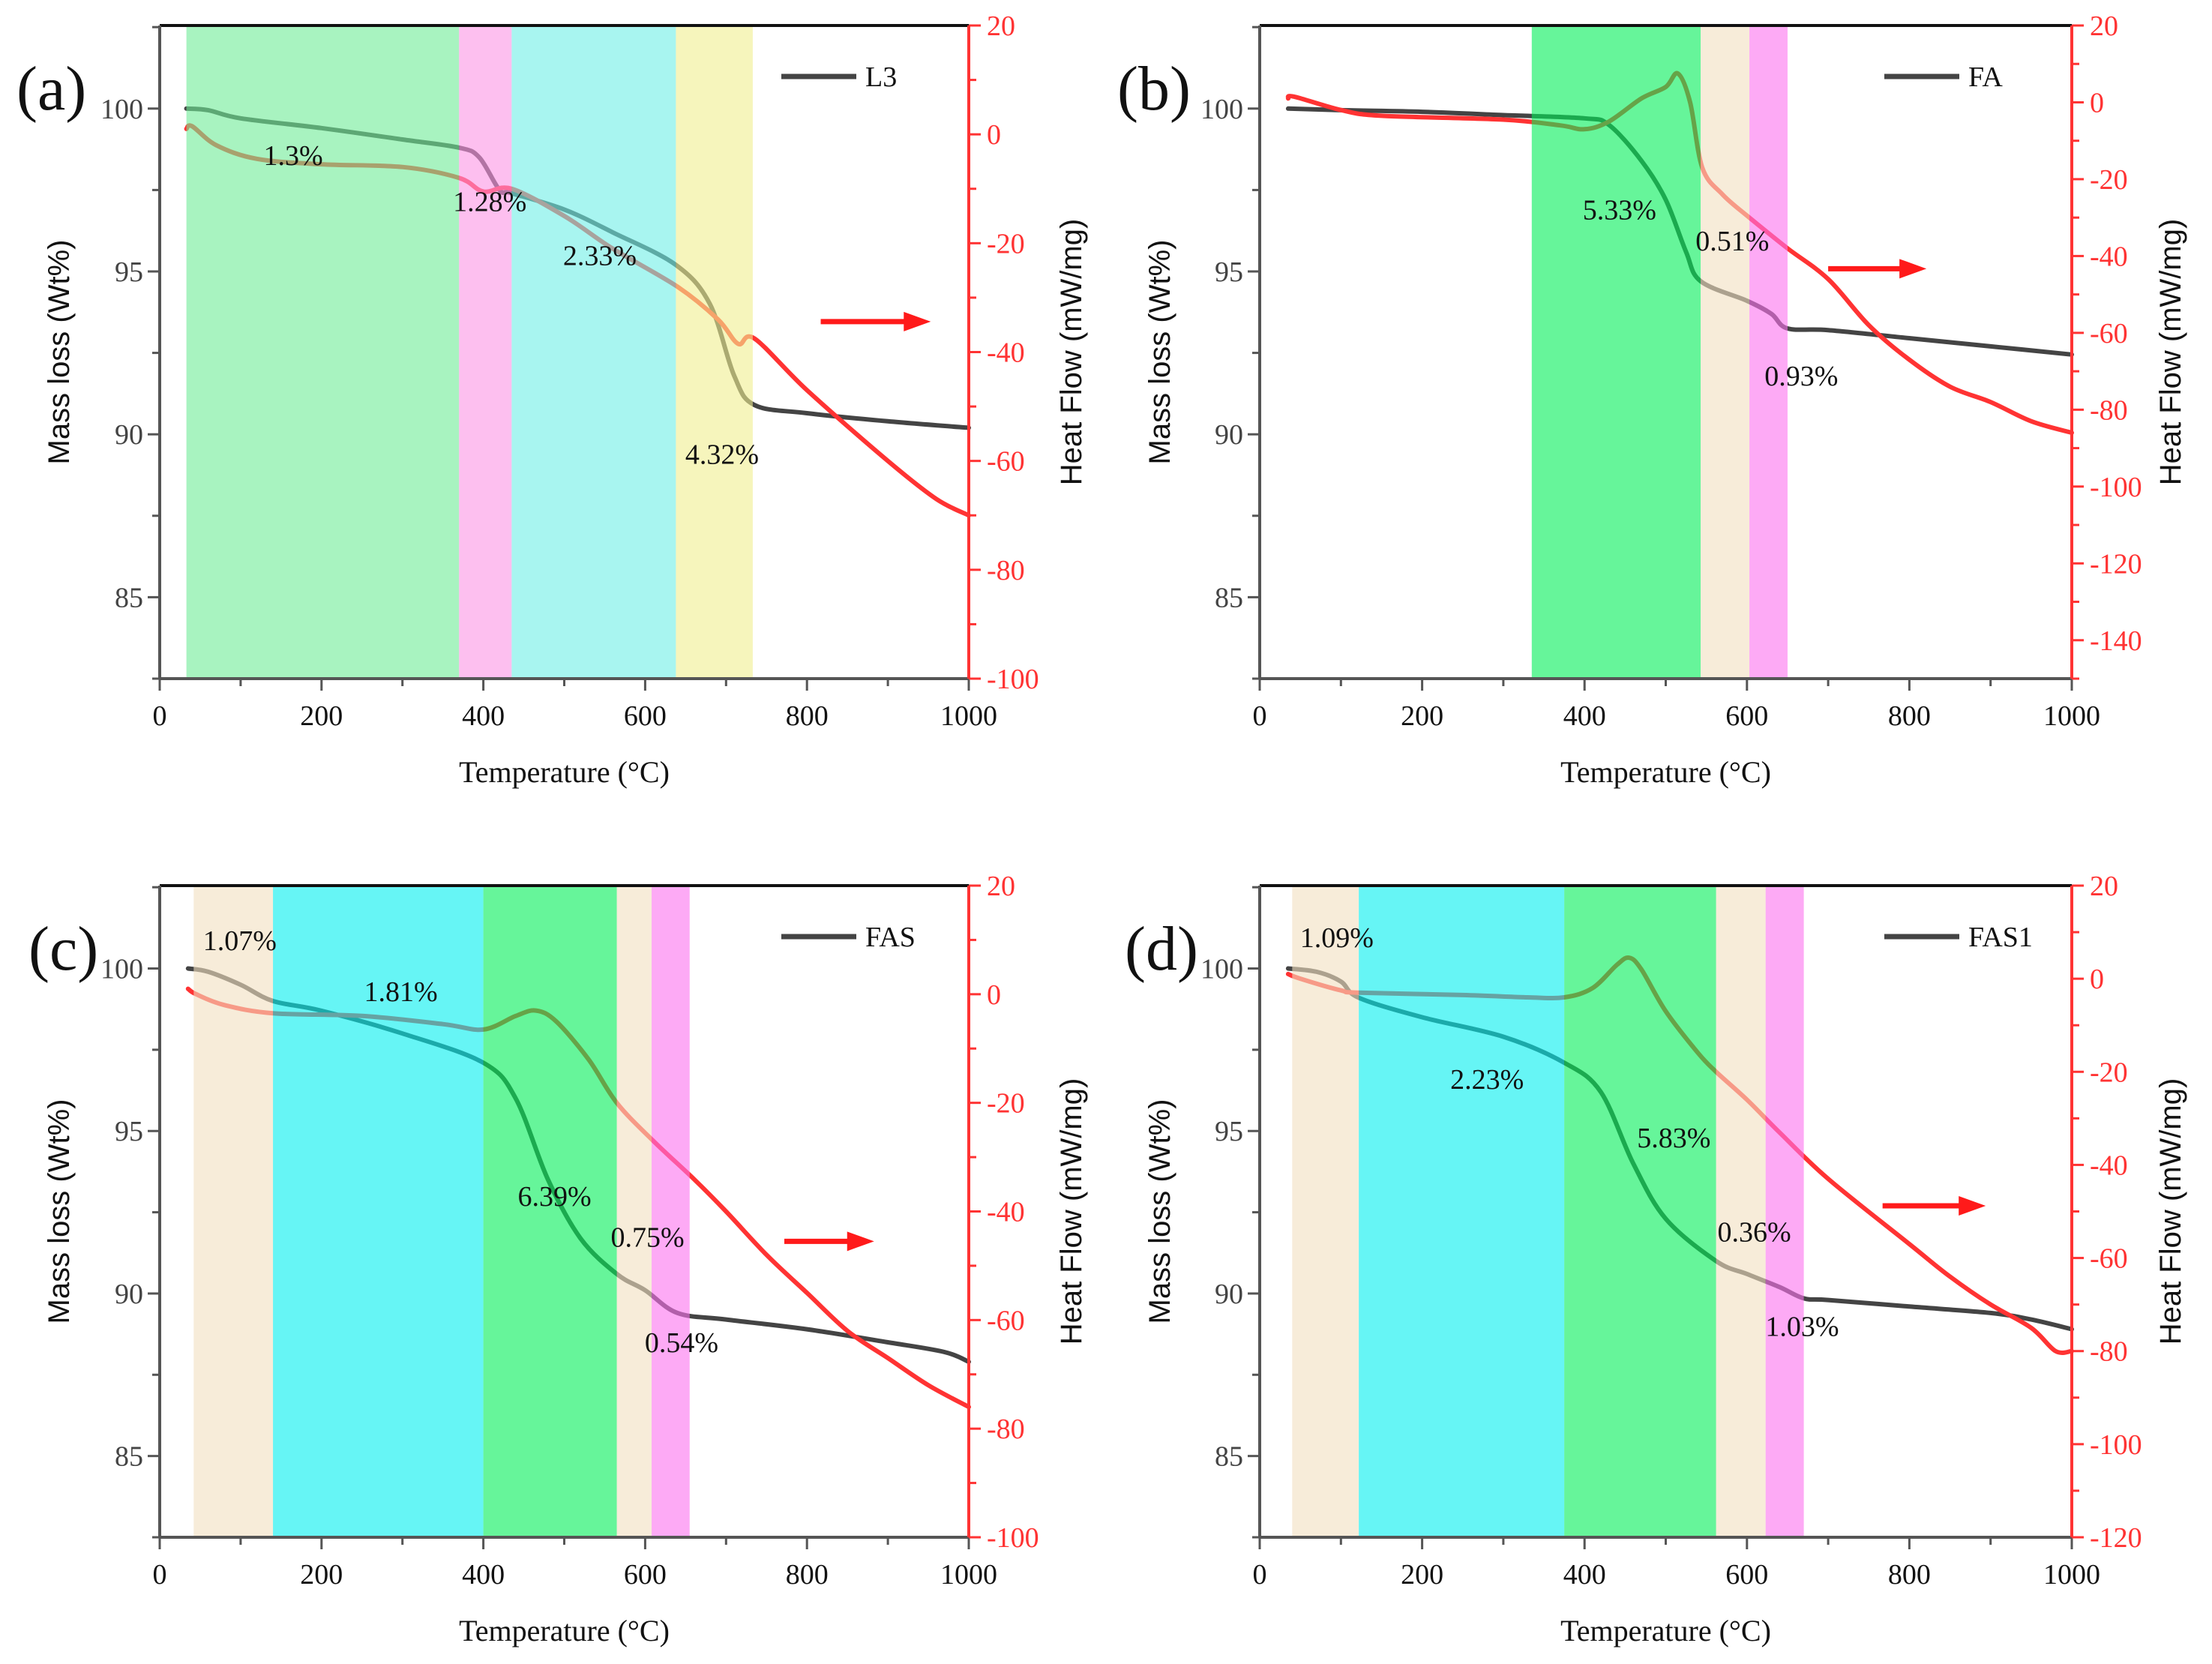 Image resolution: width=2212 pixels, height=1664 pixels. I want to click on mass-loss-annotation: 5.83%, so click(1673, 1138).